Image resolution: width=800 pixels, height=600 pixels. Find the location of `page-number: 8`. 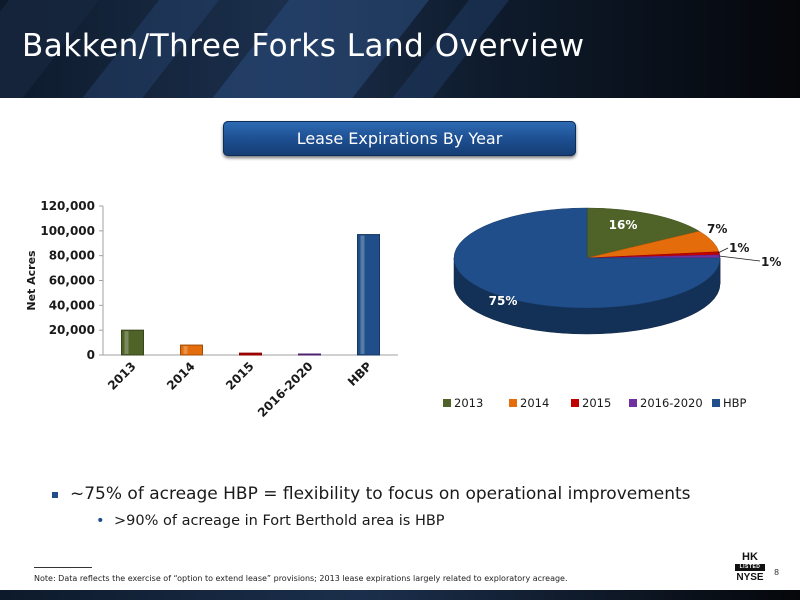

page-number: 8 is located at coordinates (777, 572).